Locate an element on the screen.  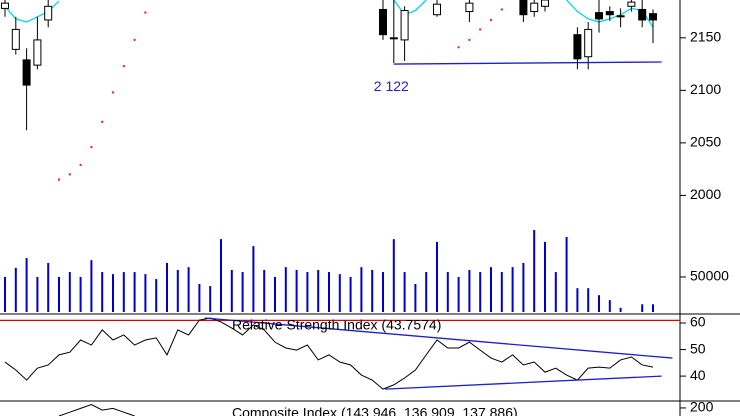
y-tick-label: 200 is located at coordinates (702, 407).